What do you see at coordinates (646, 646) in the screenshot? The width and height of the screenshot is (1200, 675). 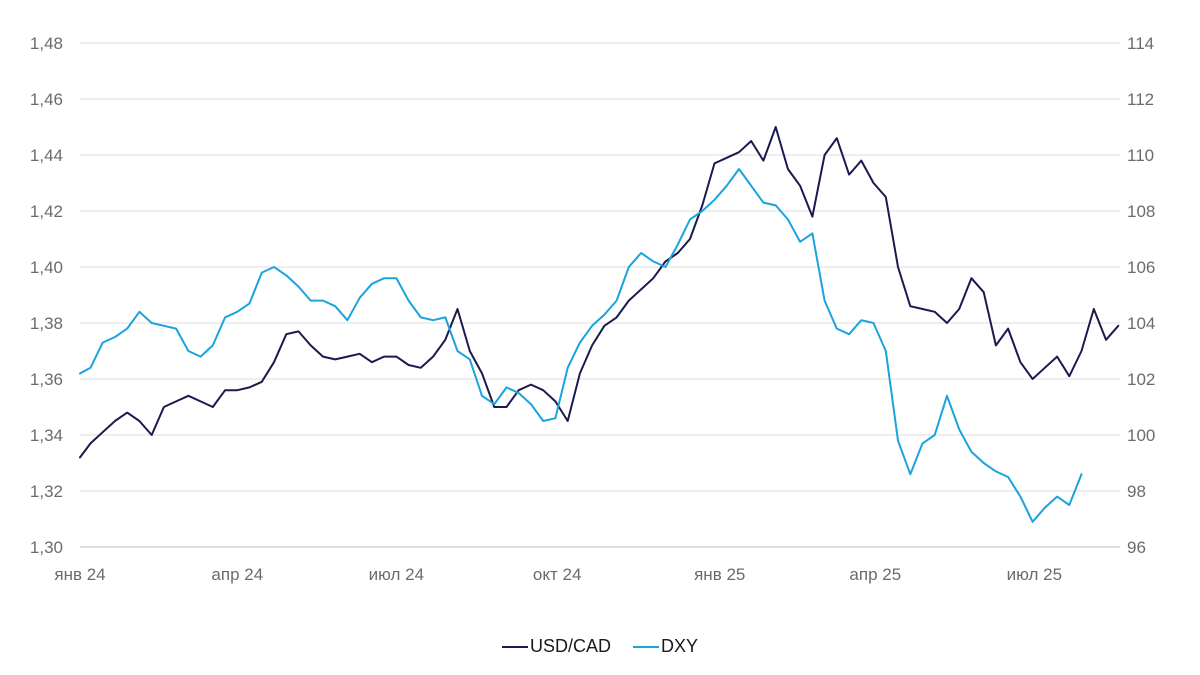 I see `legend-swatch-dxy` at bounding box center [646, 646].